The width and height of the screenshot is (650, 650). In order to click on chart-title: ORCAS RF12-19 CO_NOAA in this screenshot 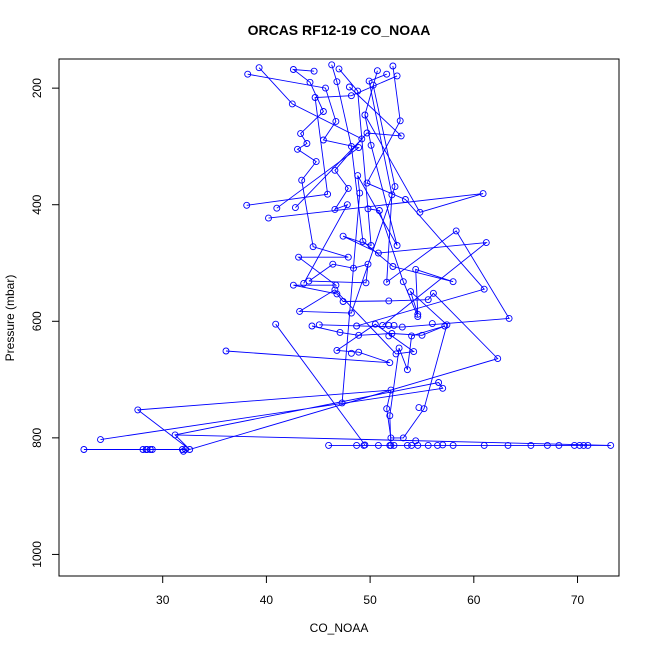, I will do `click(339, 30)`.